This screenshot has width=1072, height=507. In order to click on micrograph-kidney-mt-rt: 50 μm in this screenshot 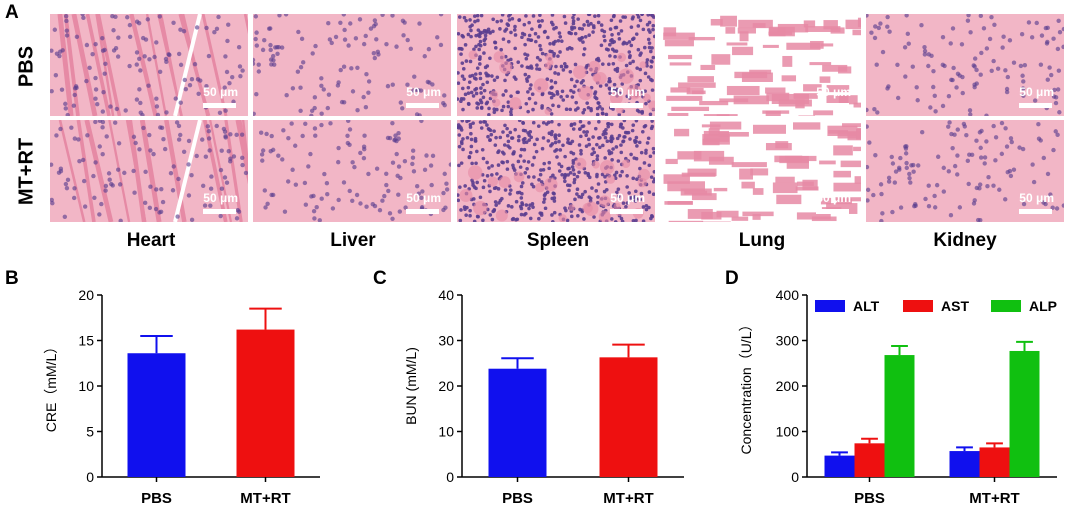, I will do `click(965, 171)`.